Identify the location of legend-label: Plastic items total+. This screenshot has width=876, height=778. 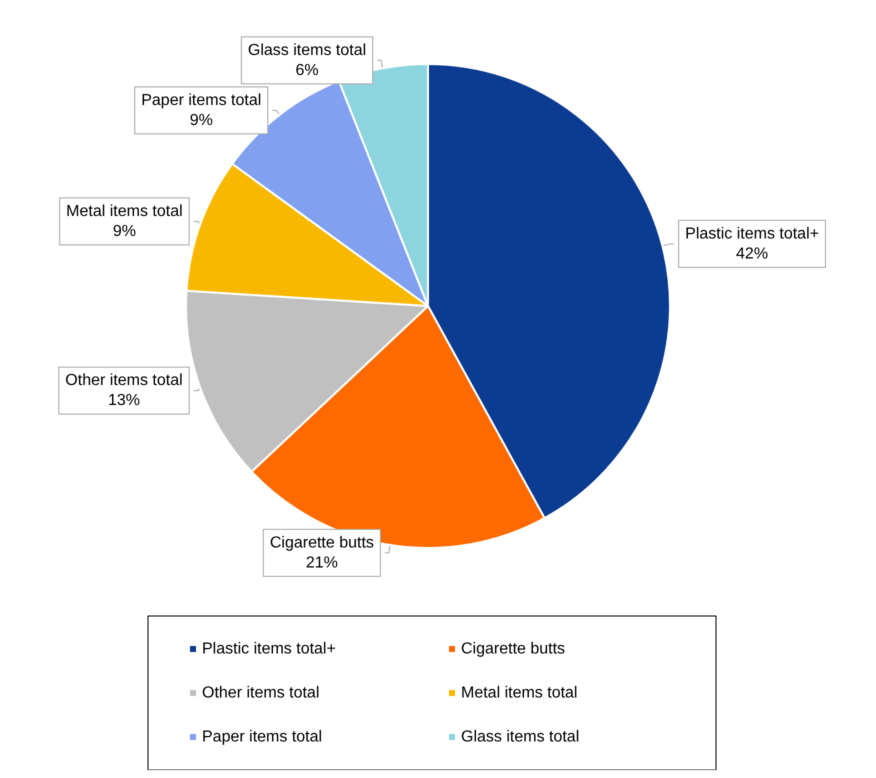
(269, 649).